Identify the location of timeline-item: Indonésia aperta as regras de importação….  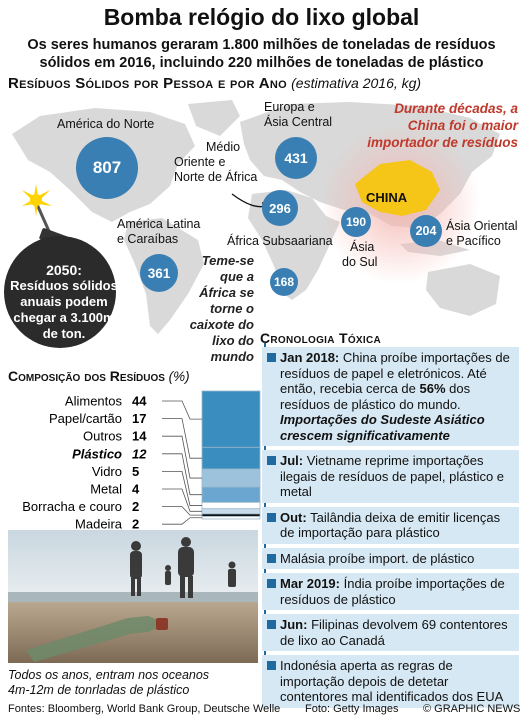
(390, 681).